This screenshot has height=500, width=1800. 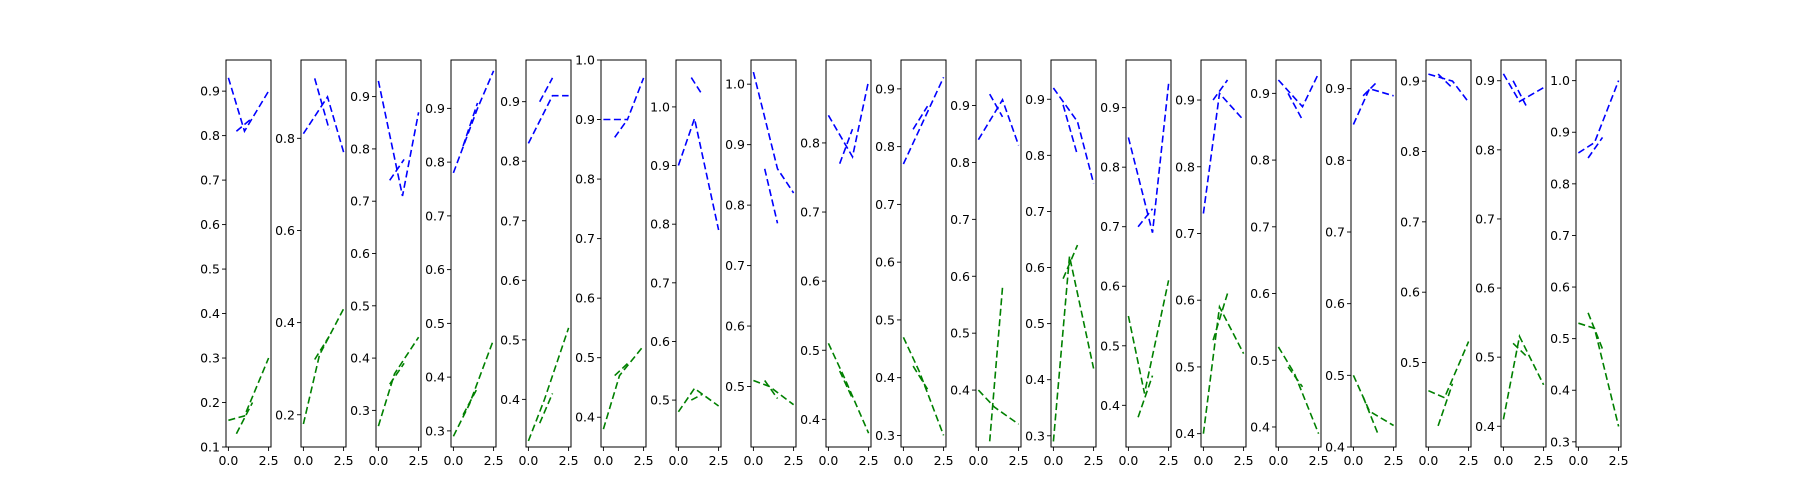 What do you see at coordinates (539, 263) in the screenshot?
I see `subplot-5: 0.4 0.5 0.6 0.7 0.8 0.9 0.0 2.5` at bounding box center [539, 263].